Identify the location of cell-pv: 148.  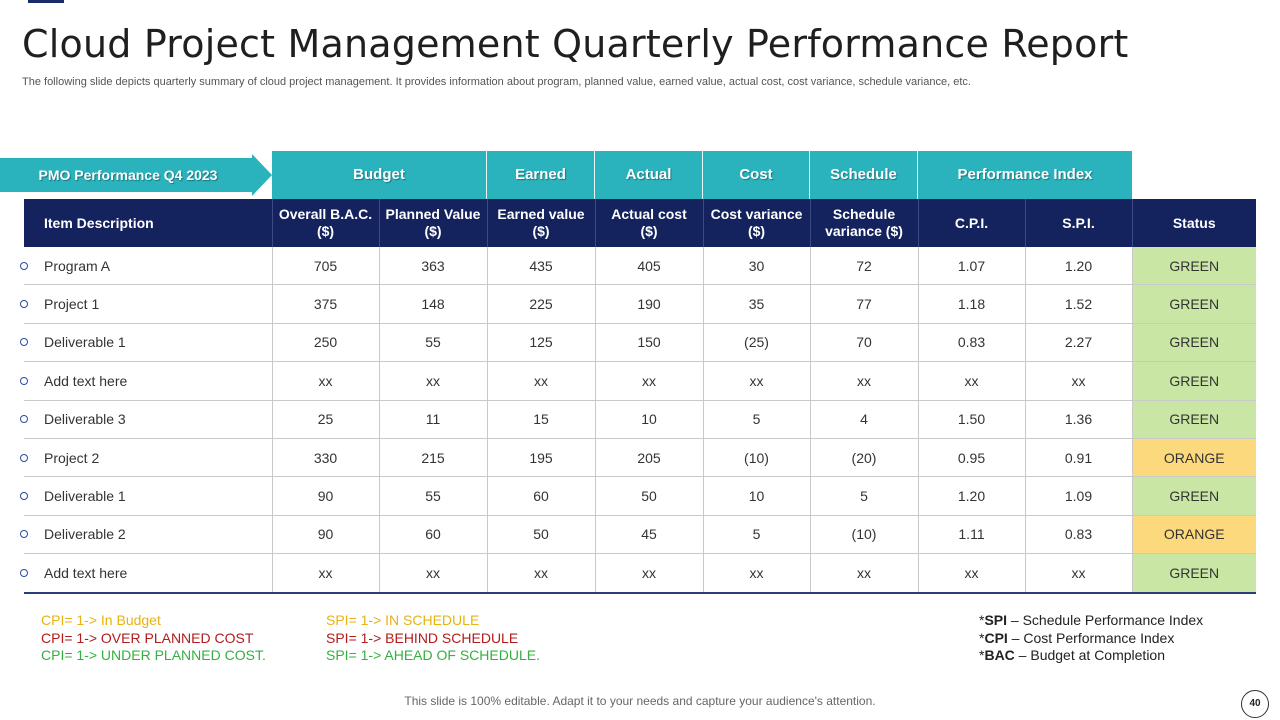
(433, 304).